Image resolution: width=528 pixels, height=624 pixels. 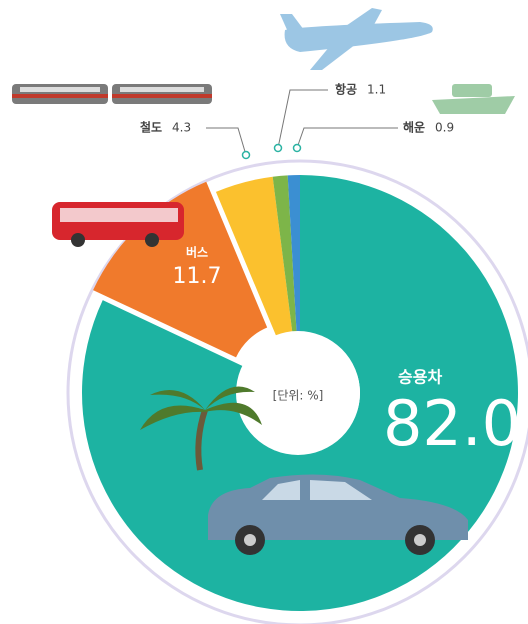 I want to click on slice-value: 11.7, so click(x=197, y=276).